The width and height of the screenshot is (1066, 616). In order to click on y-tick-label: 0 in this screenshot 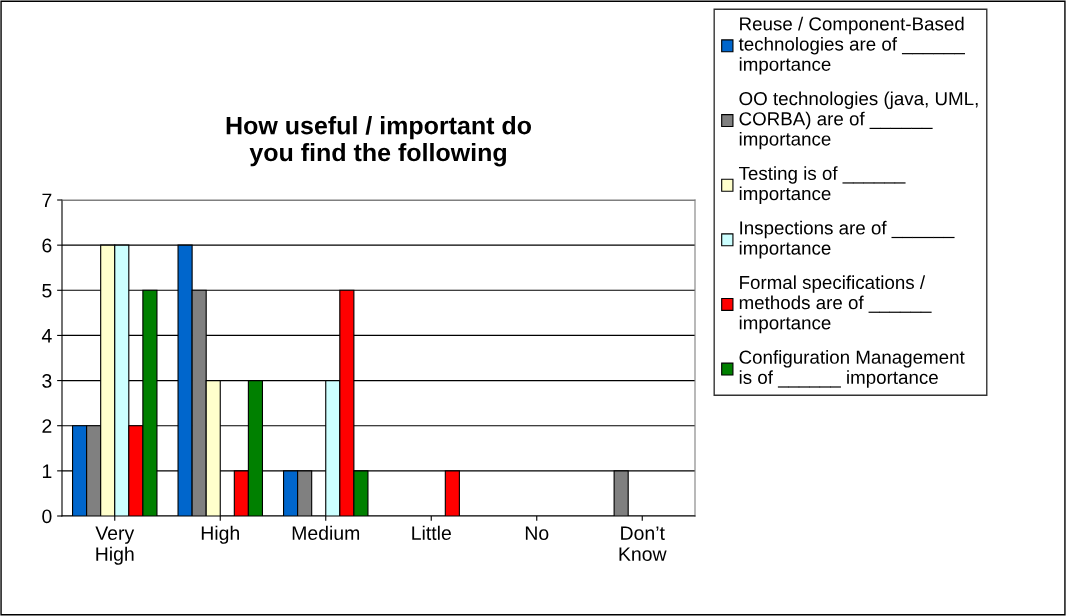, I will do `click(47, 516)`.